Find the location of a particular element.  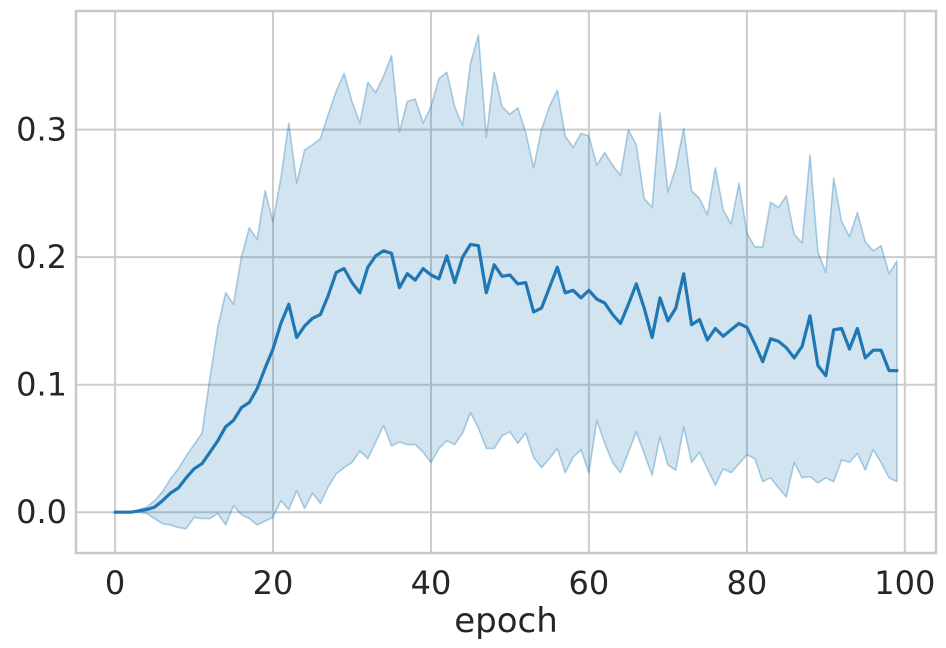

y-tick-label: 0.3 is located at coordinates (41, 130).